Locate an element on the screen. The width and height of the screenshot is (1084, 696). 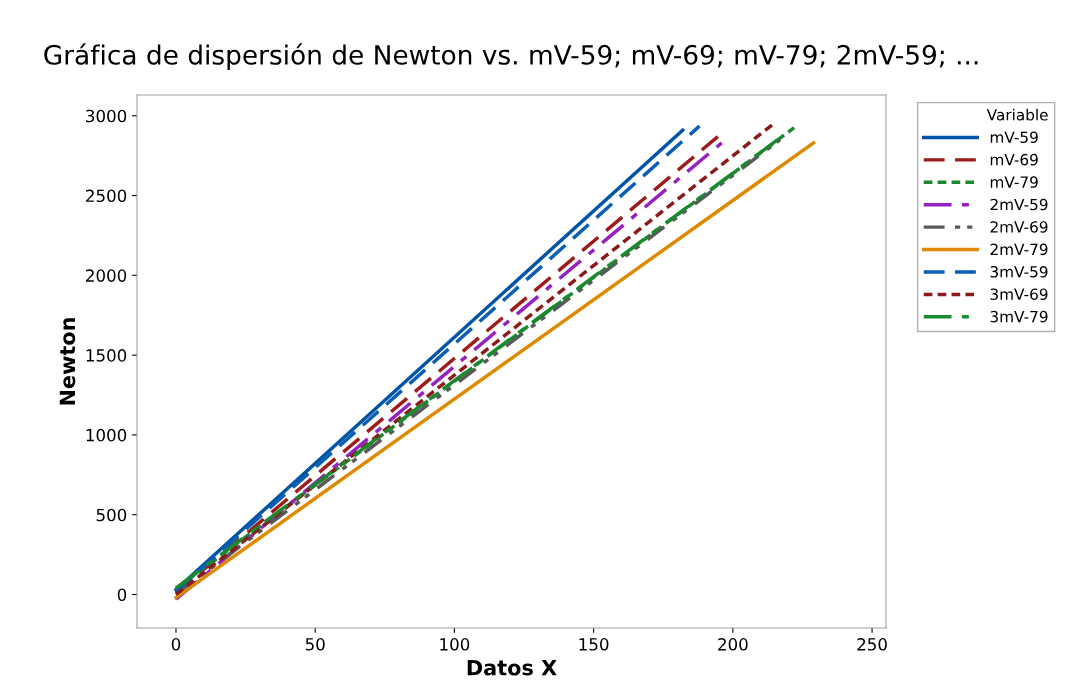
legend-label: mV-79 is located at coordinates (1014, 182).